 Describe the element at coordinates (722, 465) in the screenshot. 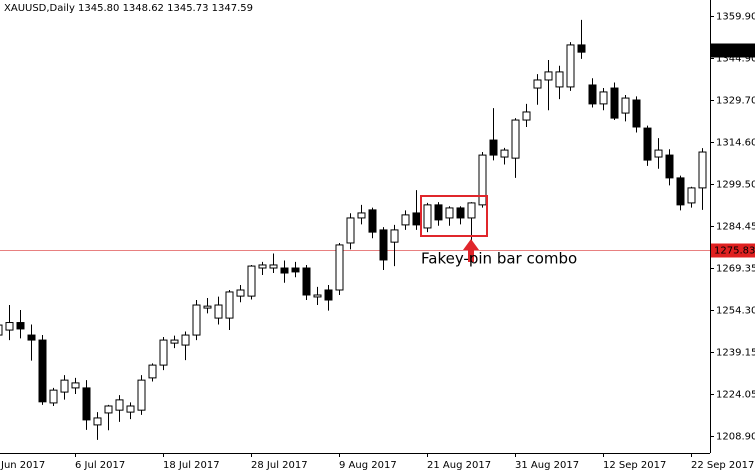

I see `x-tick-label: 22 Sep 2017` at that location.